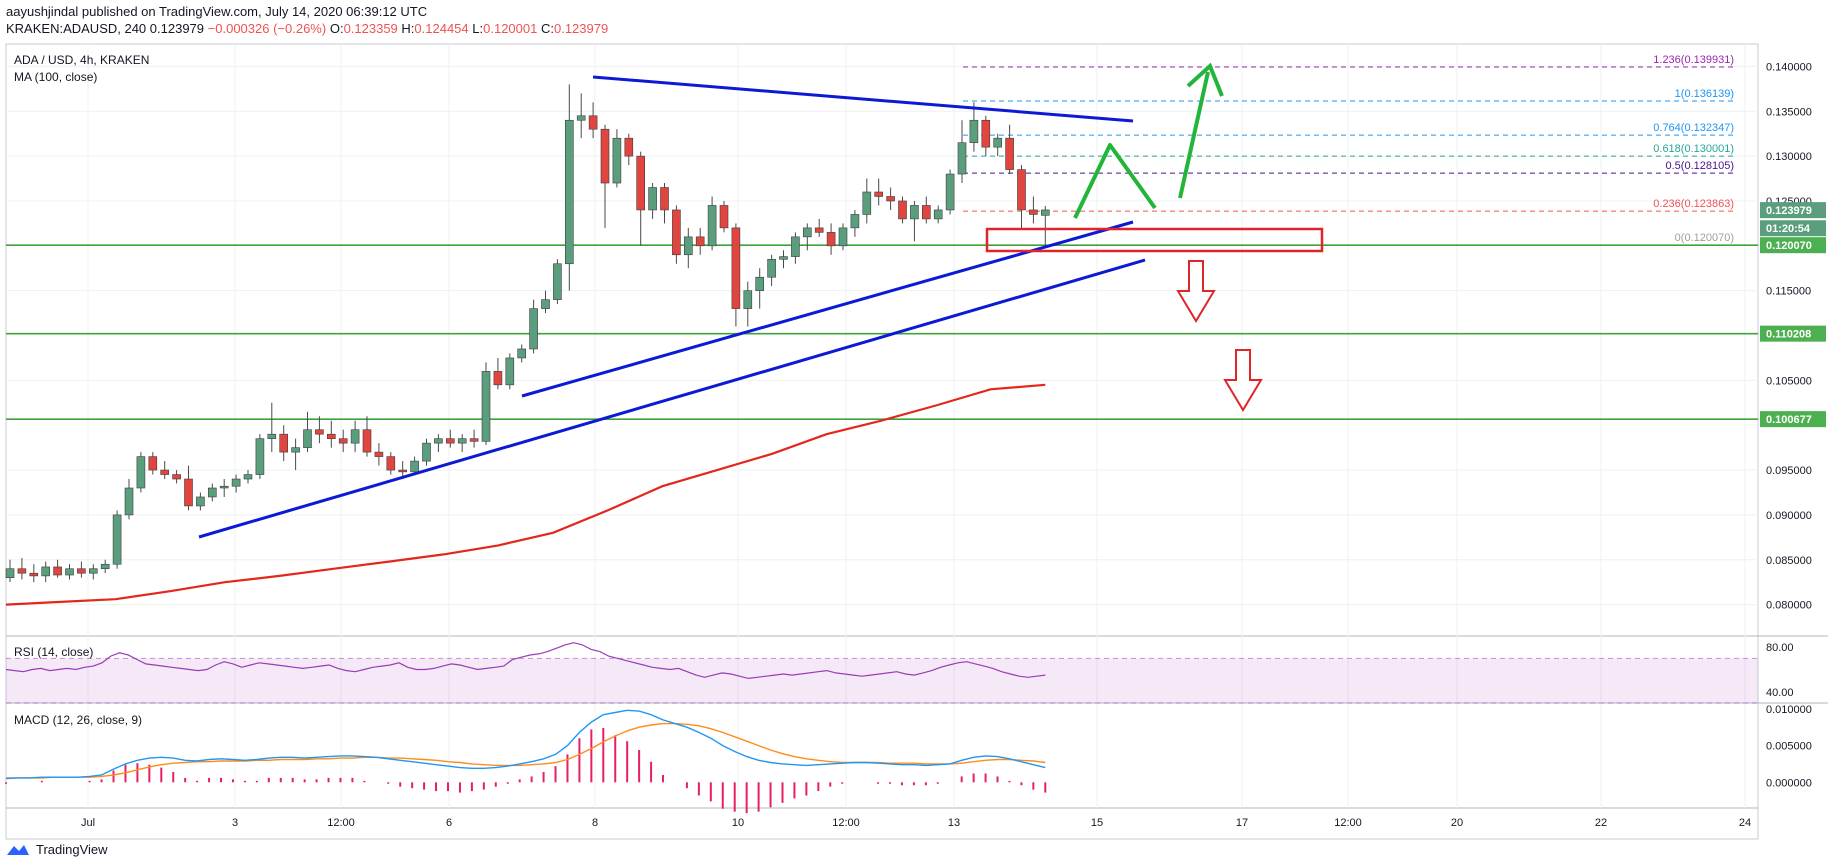 The height and width of the screenshot is (868, 1828). What do you see at coordinates (1693, 149) in the screenshot?
I see `fib-level-label: 0.618(0.130001)` at bounding box center [1693, 149].